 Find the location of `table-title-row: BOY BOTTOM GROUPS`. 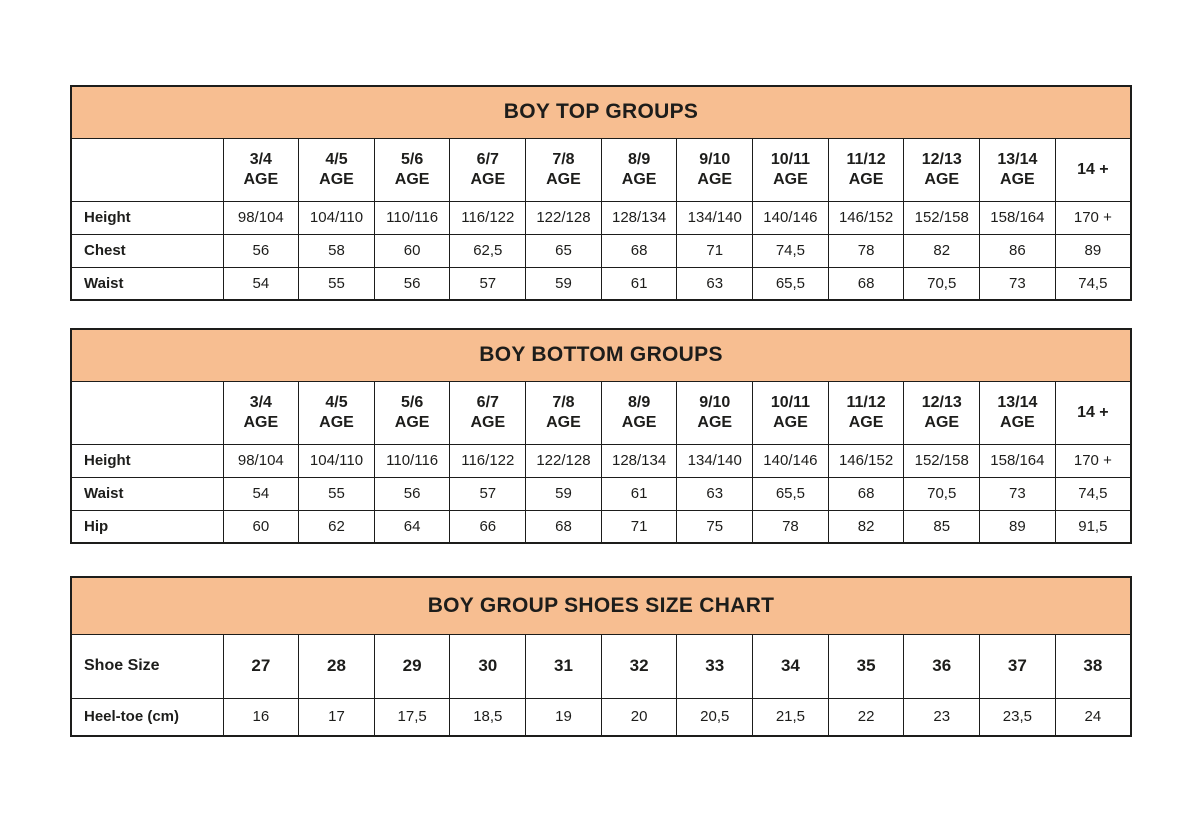

table-title-row: BOY BOTTOM GROUPS is located at coordinates (601, 355).